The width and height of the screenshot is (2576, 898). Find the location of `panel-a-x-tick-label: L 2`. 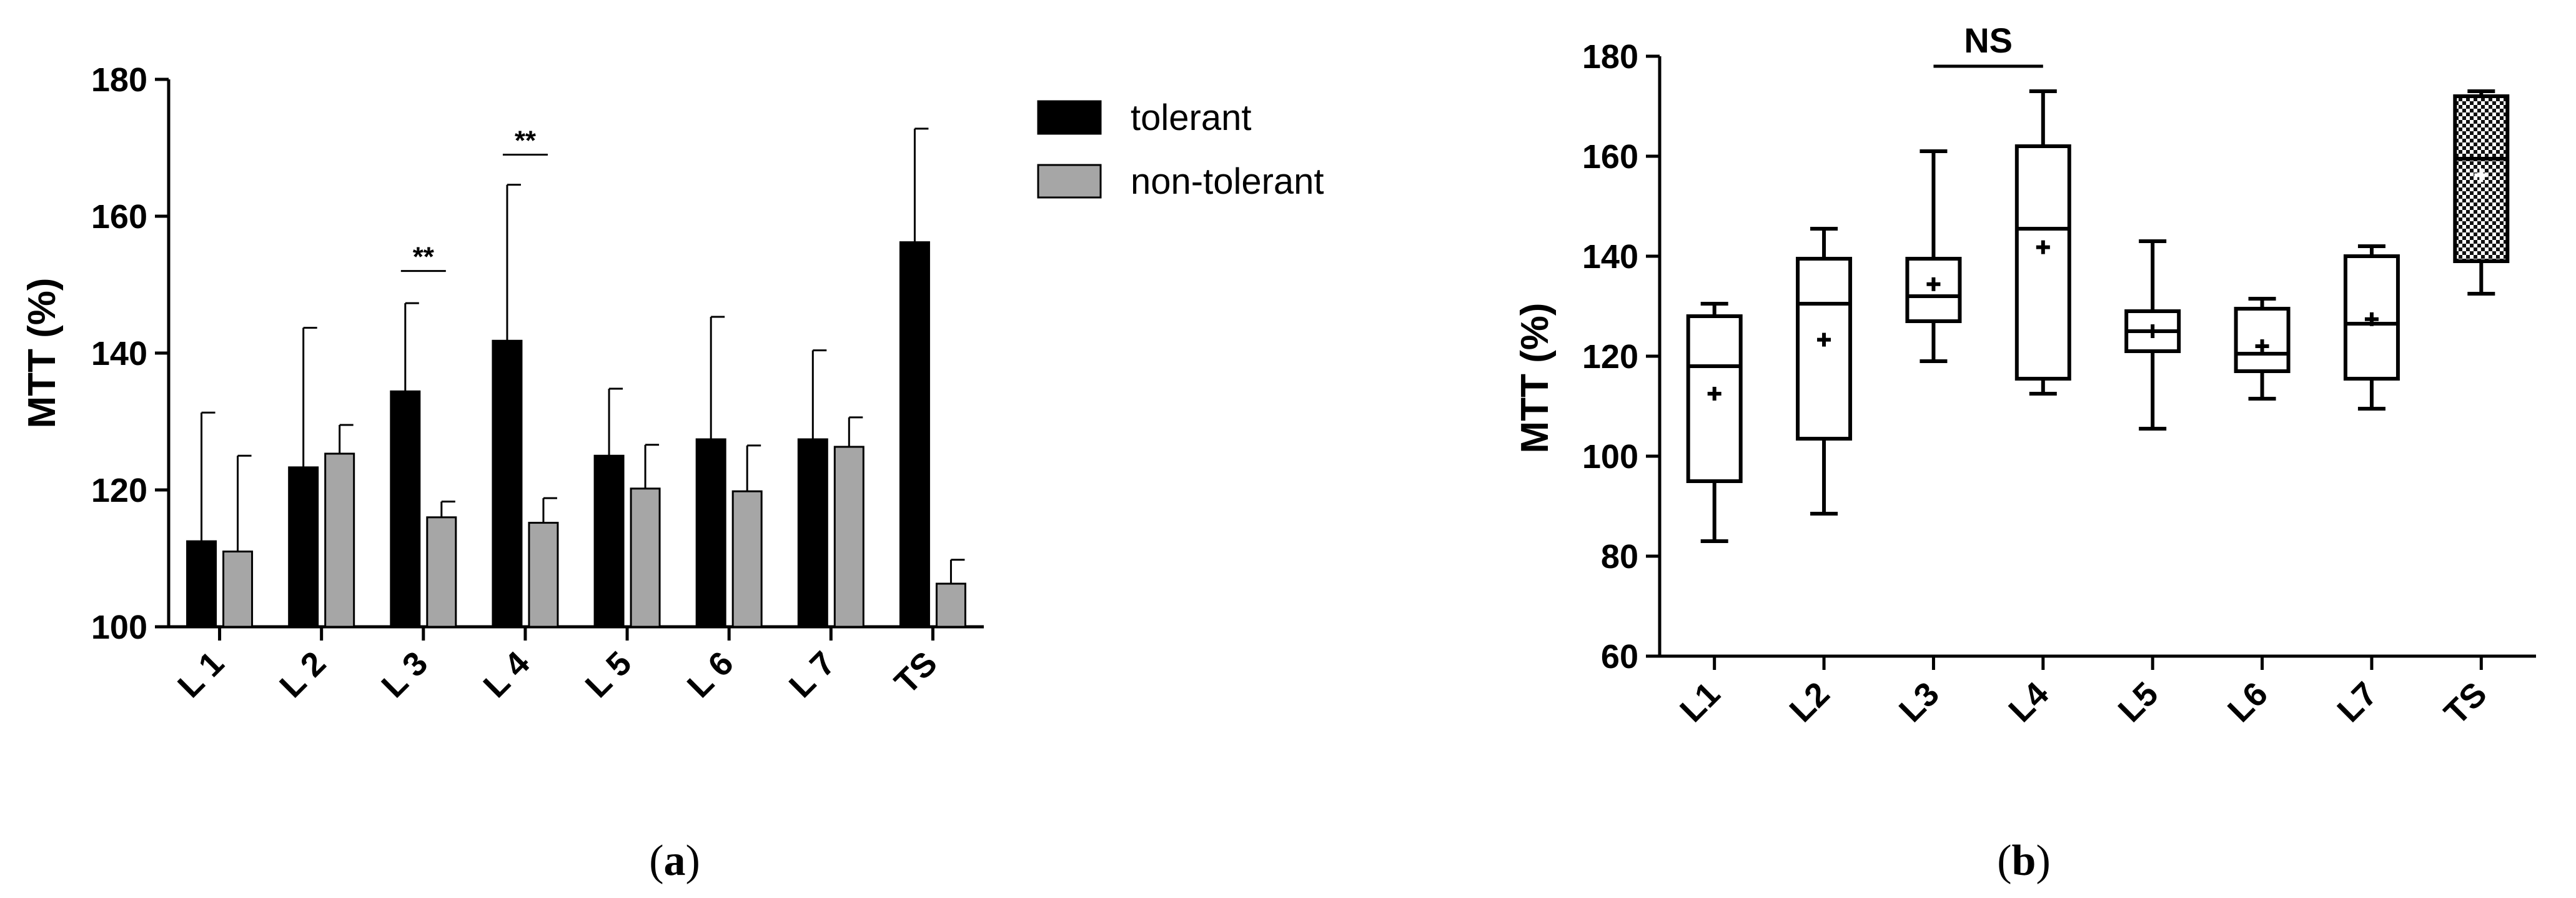

panel-a-x-tick-label: L 2 is located at coordinates (302, 674).